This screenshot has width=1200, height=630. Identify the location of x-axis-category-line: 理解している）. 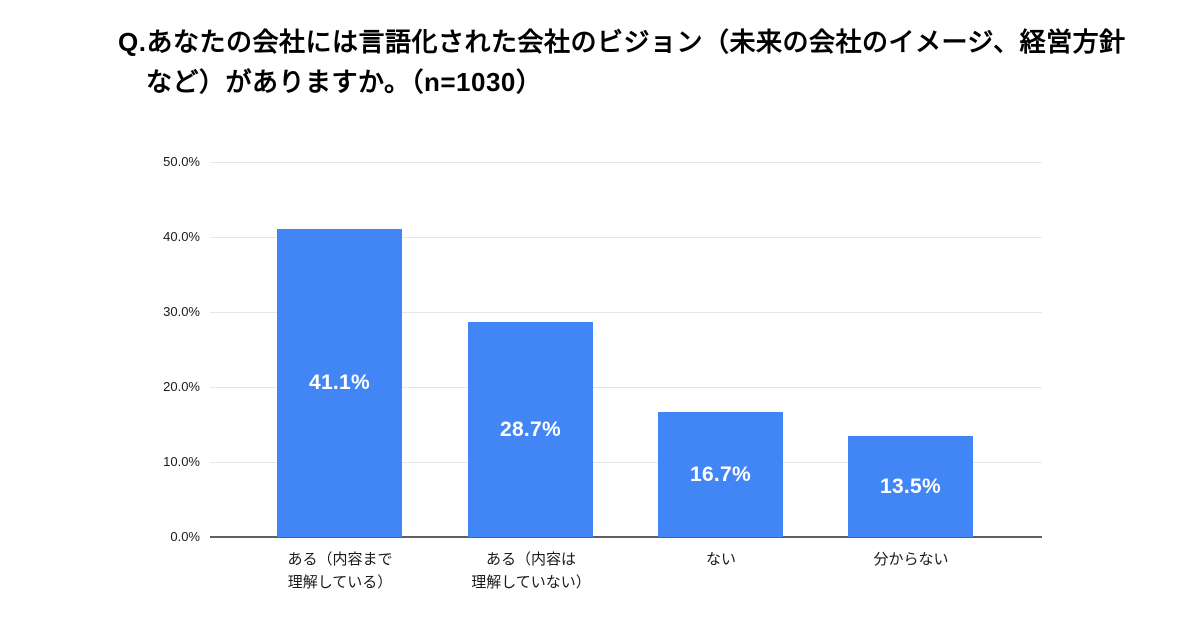
(340, 582).